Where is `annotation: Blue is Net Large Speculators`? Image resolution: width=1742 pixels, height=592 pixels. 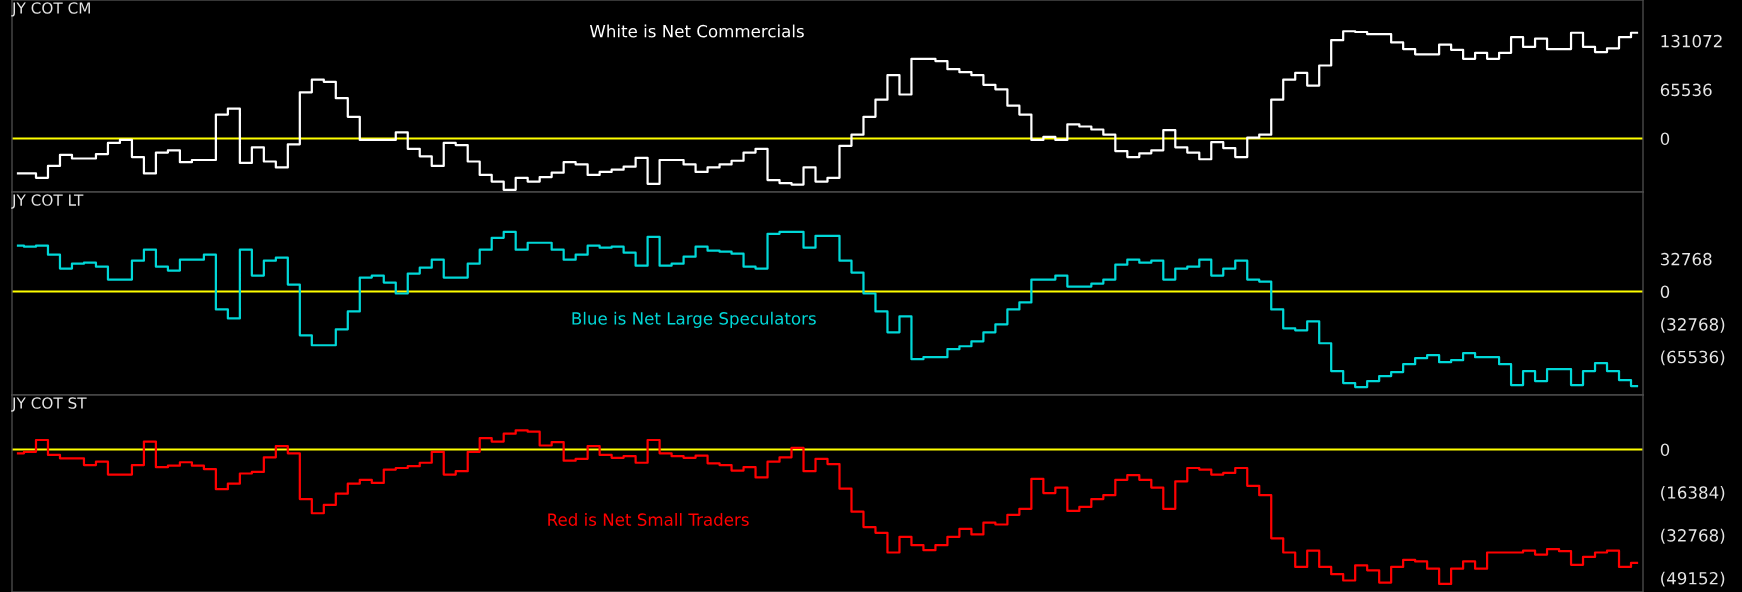
annotation: Blue is Net Large Speculators is located at coordinates (694, 319).